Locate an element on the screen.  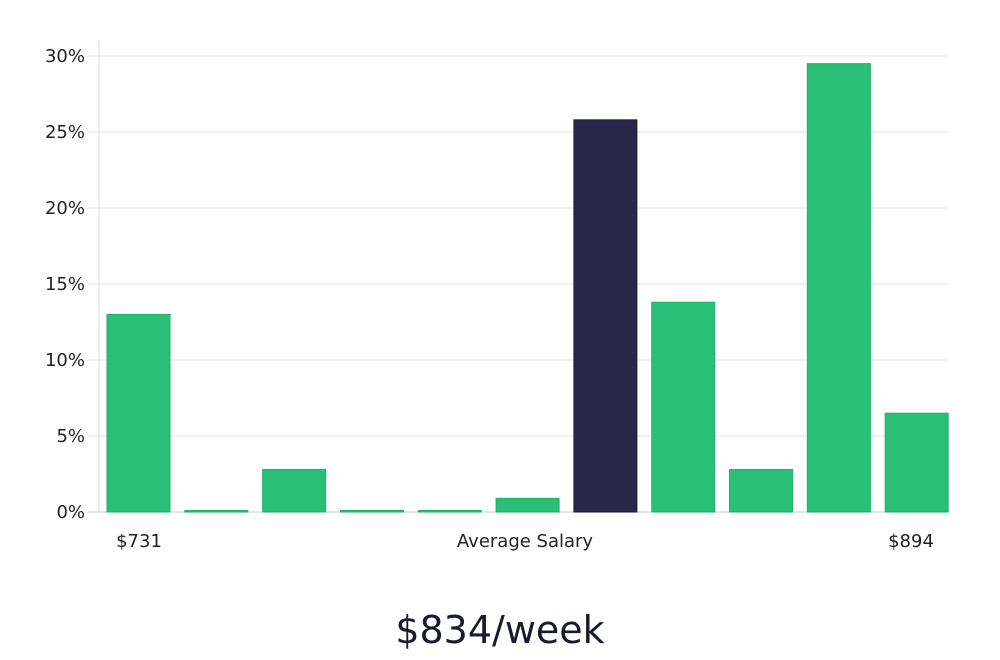
x-start-label: $731 is located at coordinates (139, 541).